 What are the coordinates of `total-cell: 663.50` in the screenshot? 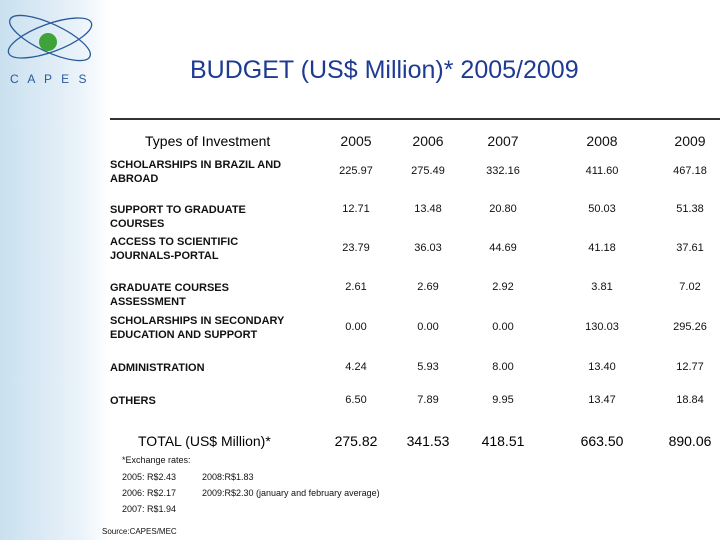 It's located at (602, 441).